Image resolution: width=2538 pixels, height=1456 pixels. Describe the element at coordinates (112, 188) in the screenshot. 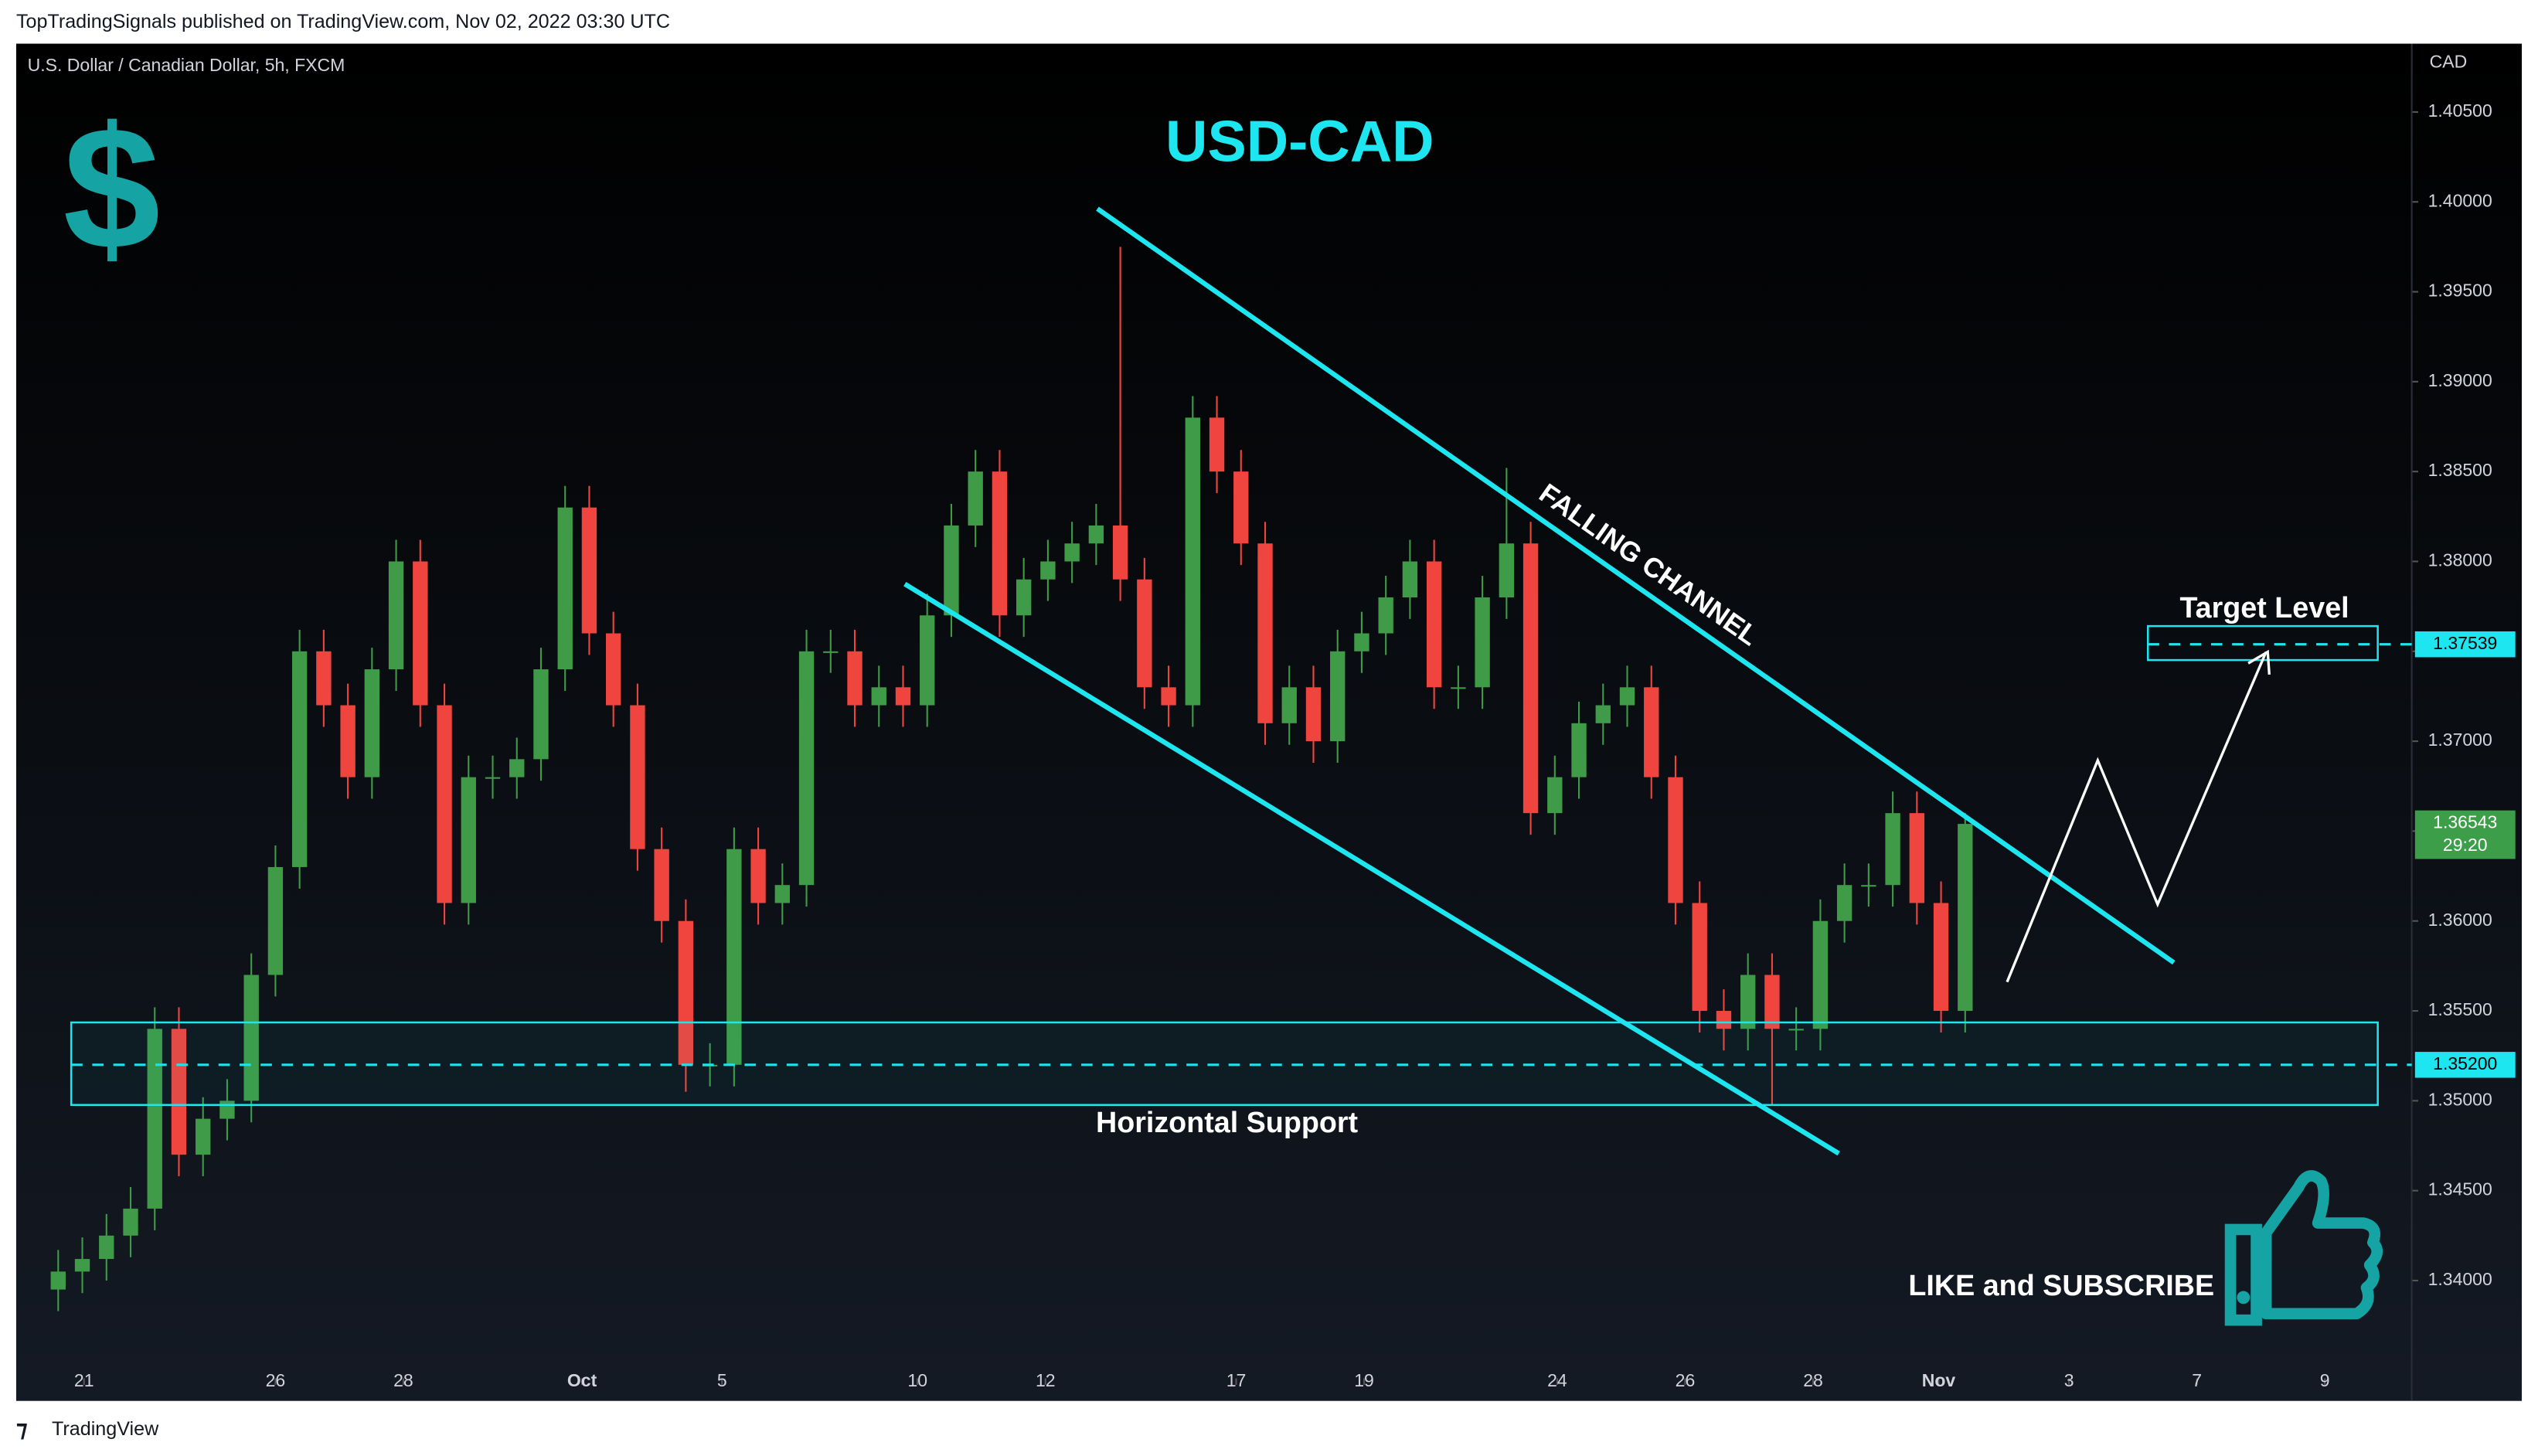

I see `dollar-icon: $` at that location.